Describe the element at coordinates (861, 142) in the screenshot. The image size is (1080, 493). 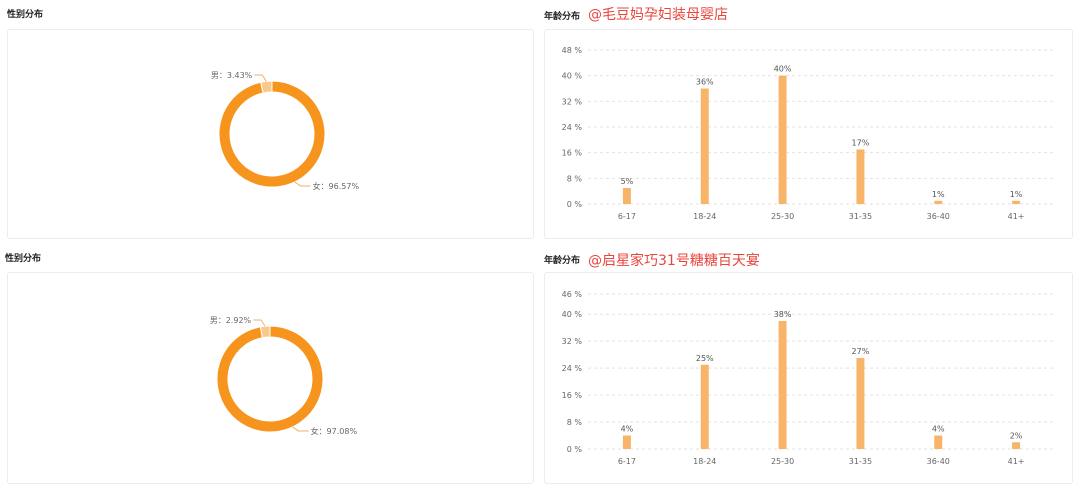
I see `bar-value-label: 17%` at that location.